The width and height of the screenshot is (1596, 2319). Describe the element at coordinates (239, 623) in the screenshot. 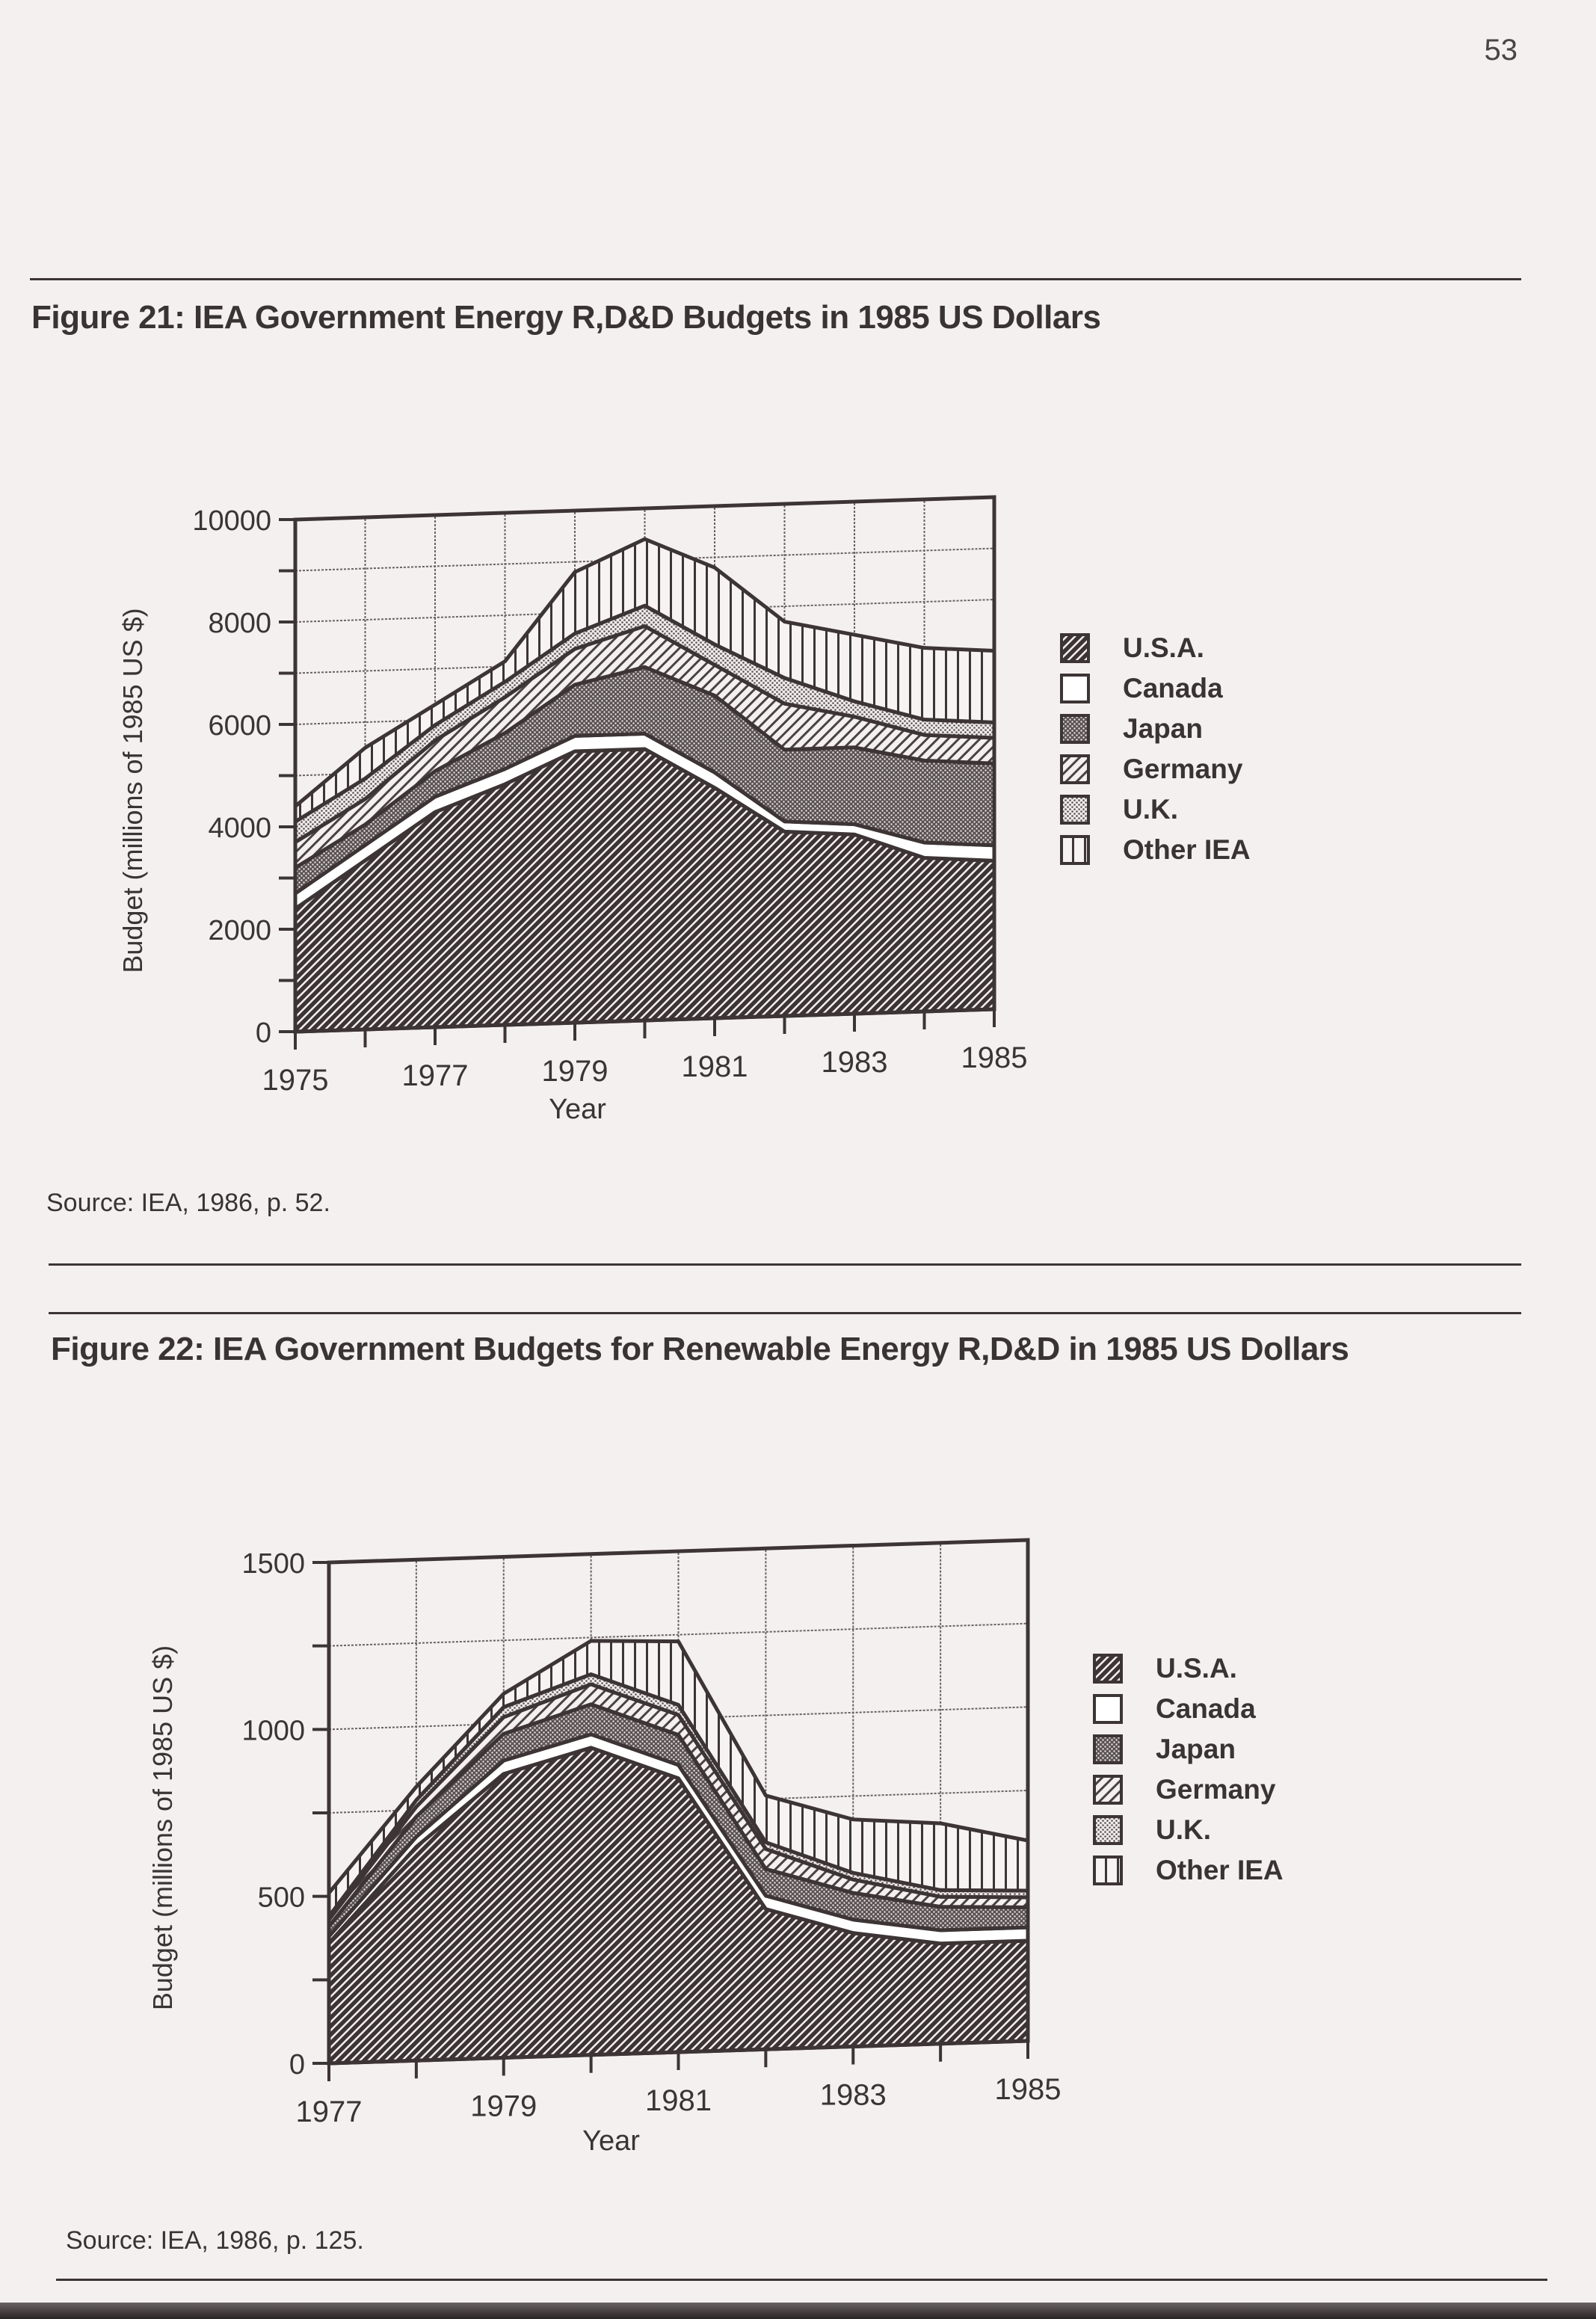

I see `y-tick-label: 8000` at that location.